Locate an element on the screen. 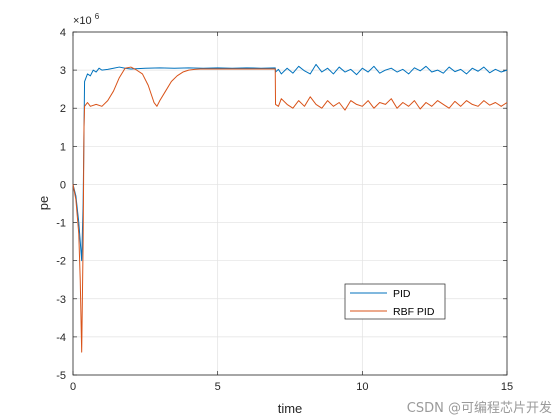 Image resolution: width=560 pixels, height=420 pixels. x-tick-label: 10 is located at coordinates (362, 387).